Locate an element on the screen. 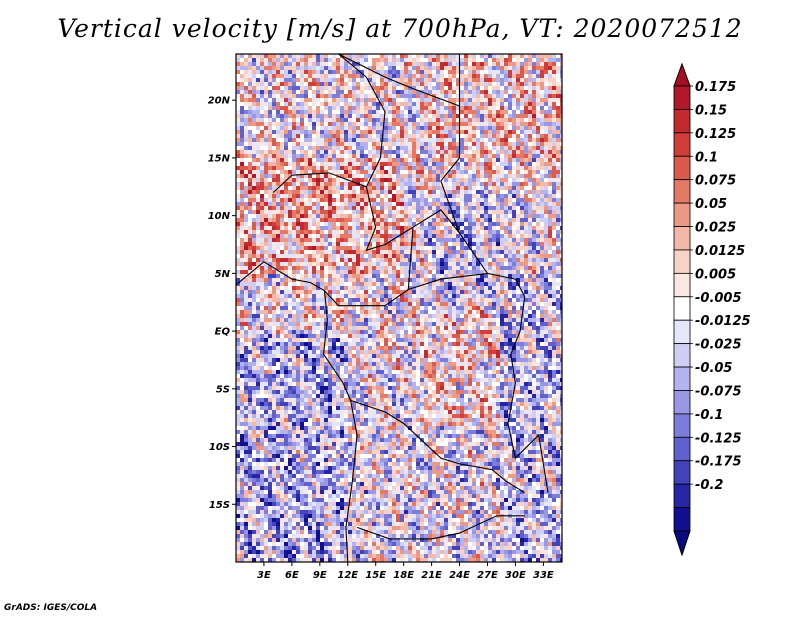 Image resolution: width=800 pixels, height=618 pixels. x-tick-label: 27E is located at coordinates (487, 575).